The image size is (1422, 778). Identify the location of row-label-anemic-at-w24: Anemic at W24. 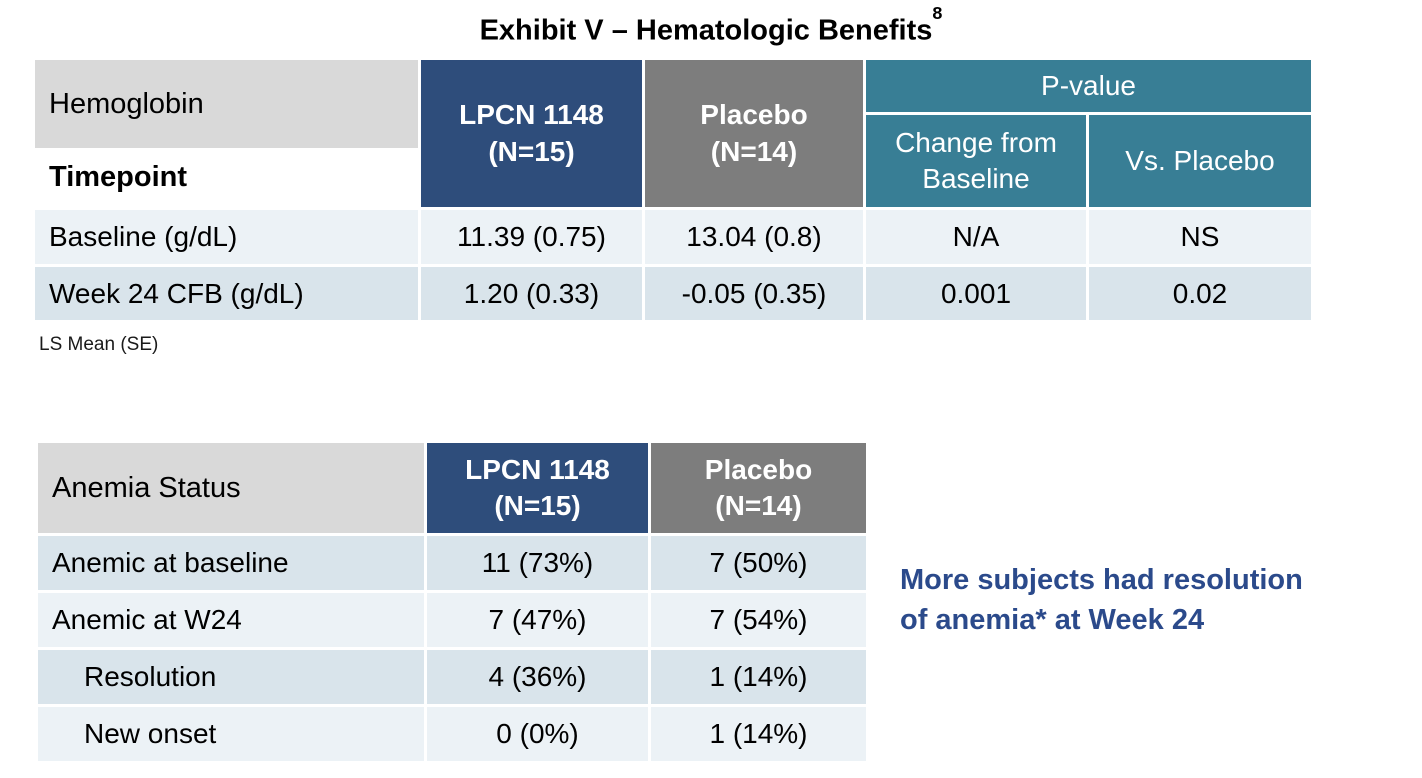
(231, 620).